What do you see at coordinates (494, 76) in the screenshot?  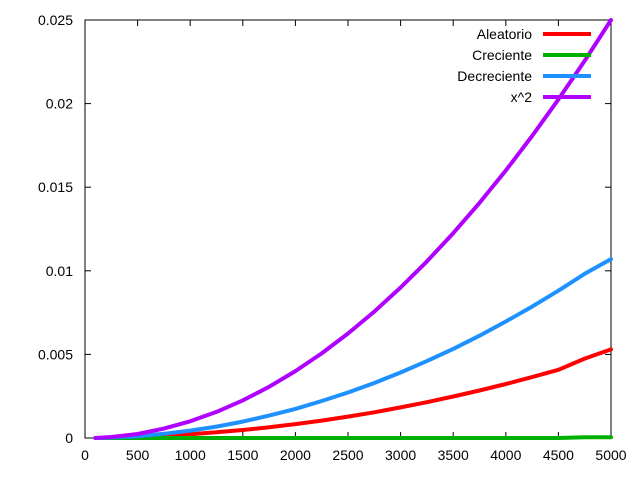 I see `legend-label: Decreciente` at bounding box center [494, 76].